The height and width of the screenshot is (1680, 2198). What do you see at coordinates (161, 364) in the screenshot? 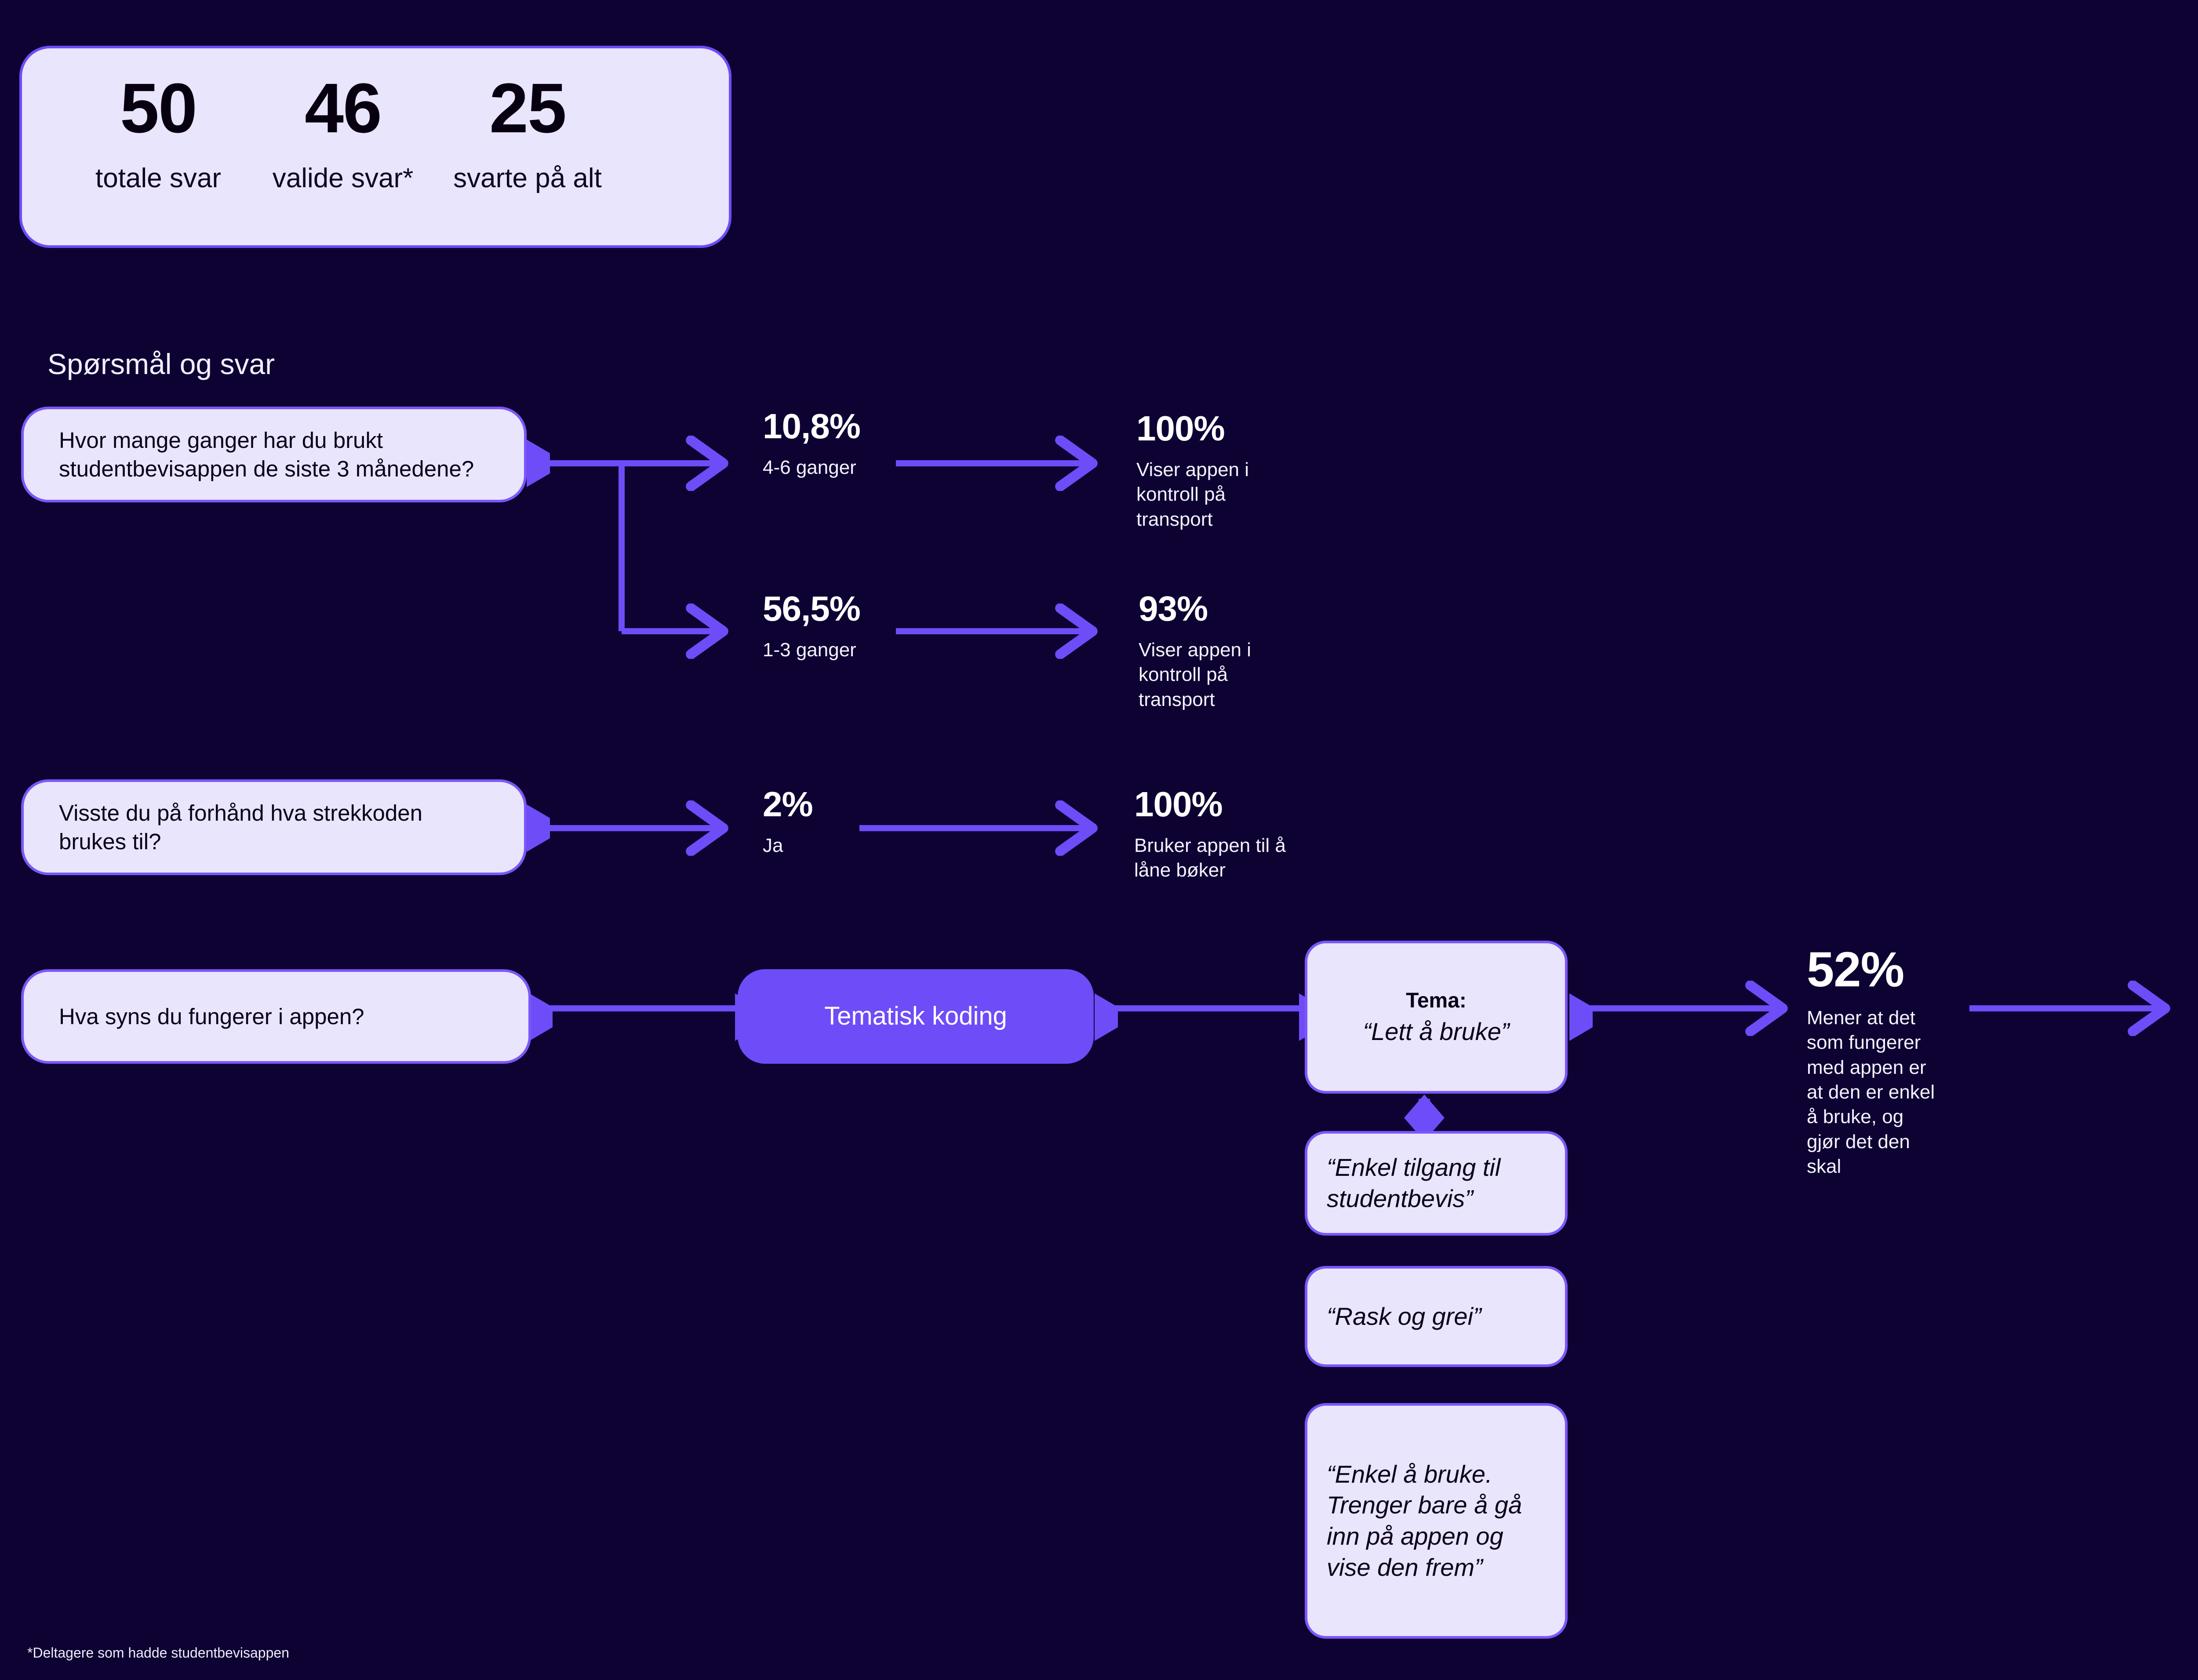
I see `section-title: Spørsmål og svar` at bounding box center [161, 364].